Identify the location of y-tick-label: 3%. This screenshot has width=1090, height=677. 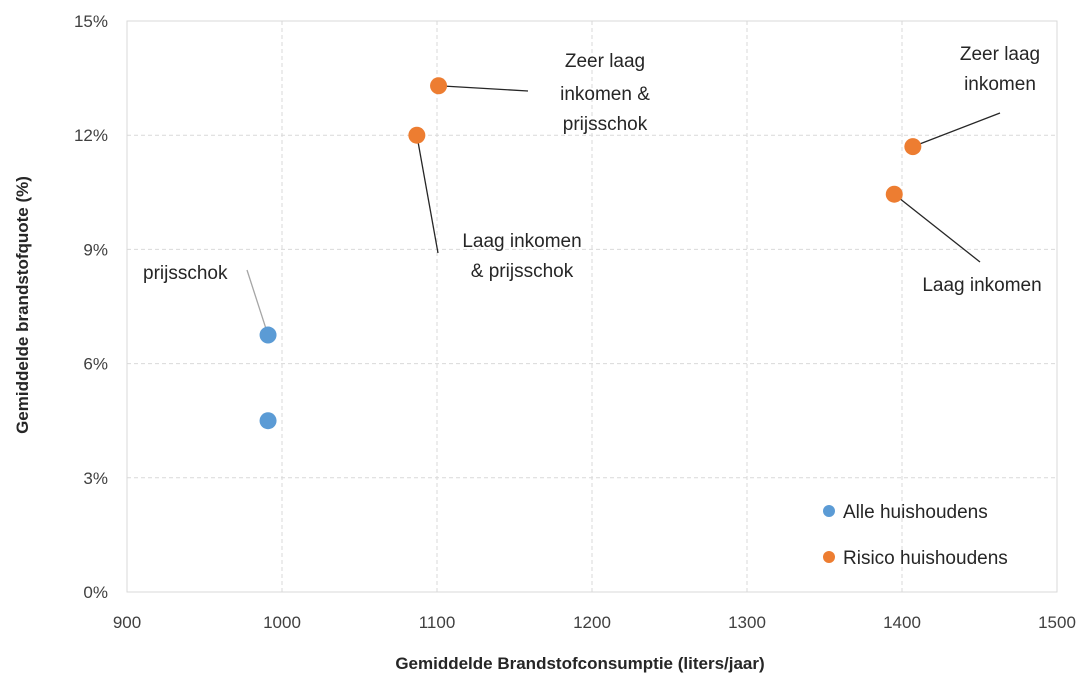
(95, 478).